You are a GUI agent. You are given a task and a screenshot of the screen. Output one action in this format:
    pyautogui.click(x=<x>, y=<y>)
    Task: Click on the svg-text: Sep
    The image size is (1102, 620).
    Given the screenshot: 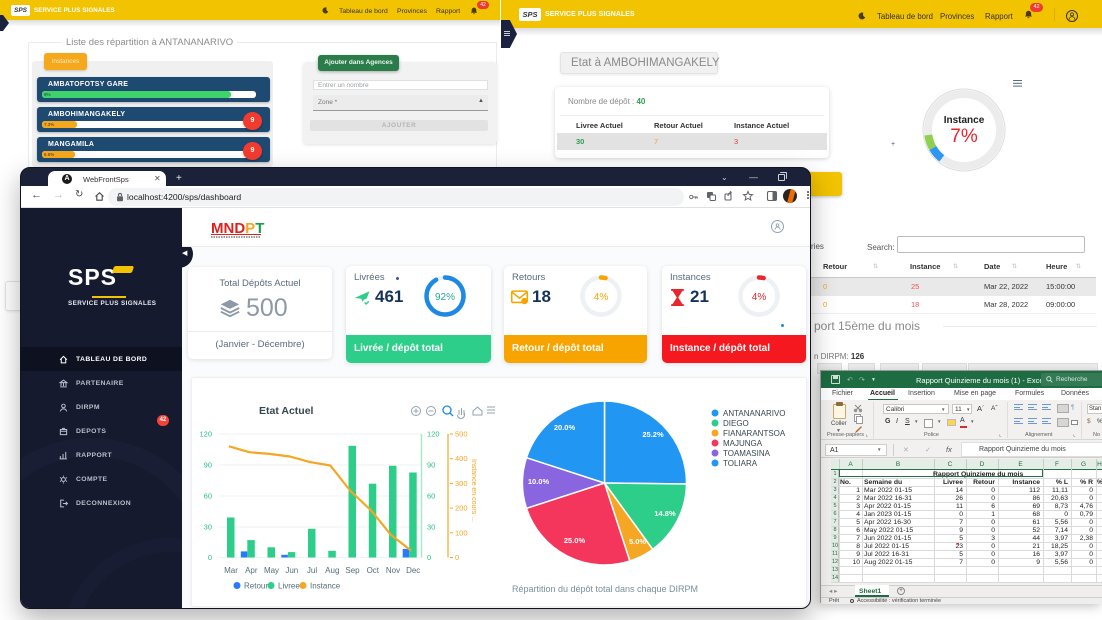 What is the action you would take?
    pyautogui.click(x=352, y=570)
    